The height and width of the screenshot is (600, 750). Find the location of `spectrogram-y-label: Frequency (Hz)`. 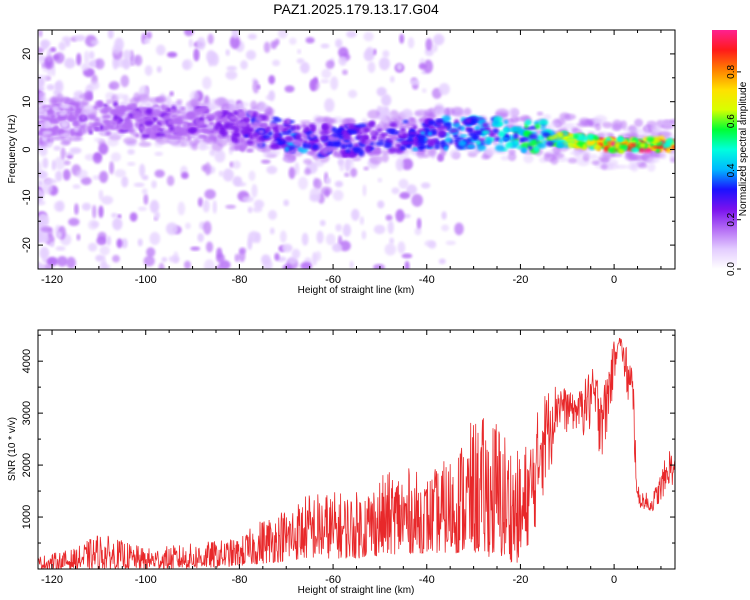

spectrogram-y-label: Frequency (Hz) is located at coordinates (12, 149).